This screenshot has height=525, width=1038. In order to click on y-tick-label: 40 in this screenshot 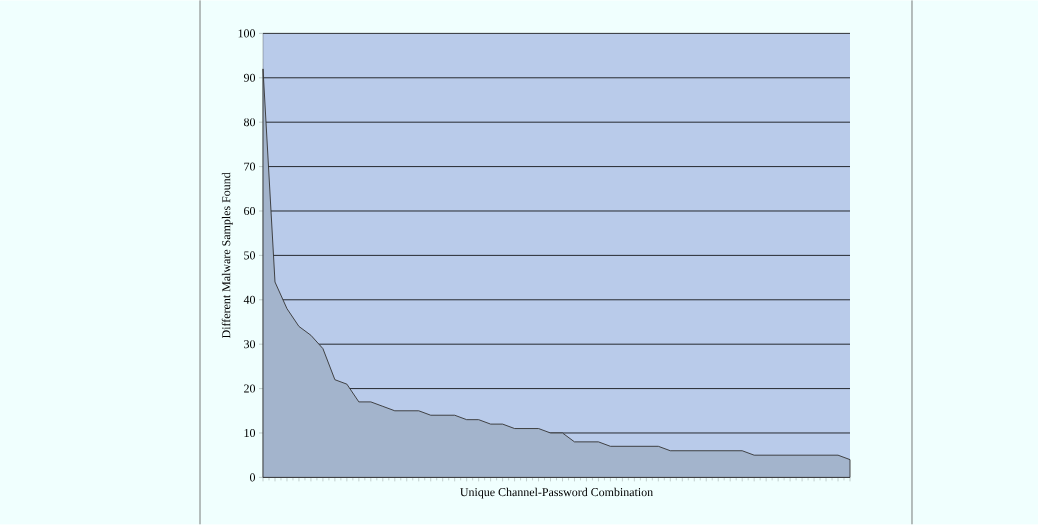, I will do `click(249, 299)`.